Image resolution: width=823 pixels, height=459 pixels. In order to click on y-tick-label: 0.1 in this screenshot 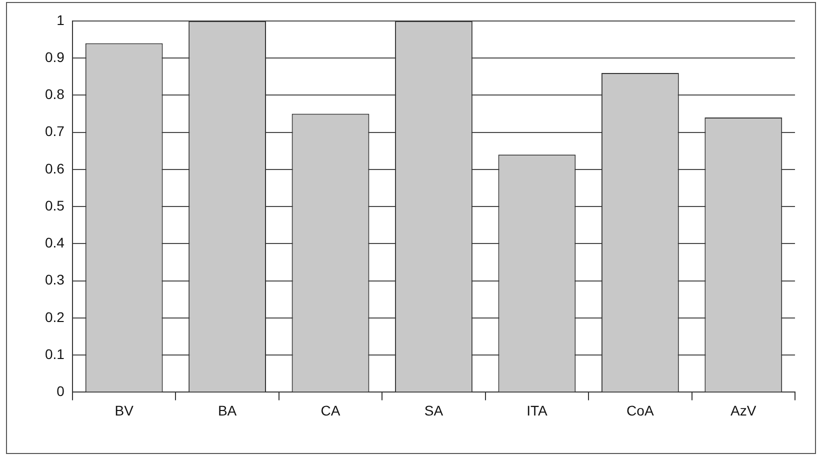, I will do `click(54, 354)`.